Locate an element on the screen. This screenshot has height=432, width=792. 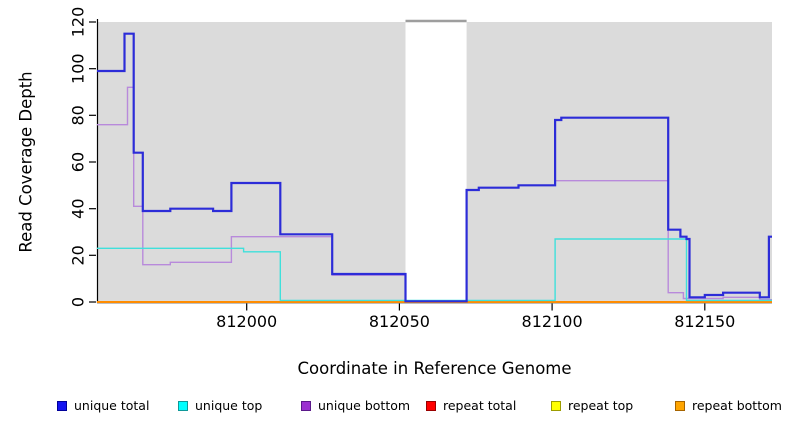
y-tick-label: 60 is located at coordinates (78, 162).